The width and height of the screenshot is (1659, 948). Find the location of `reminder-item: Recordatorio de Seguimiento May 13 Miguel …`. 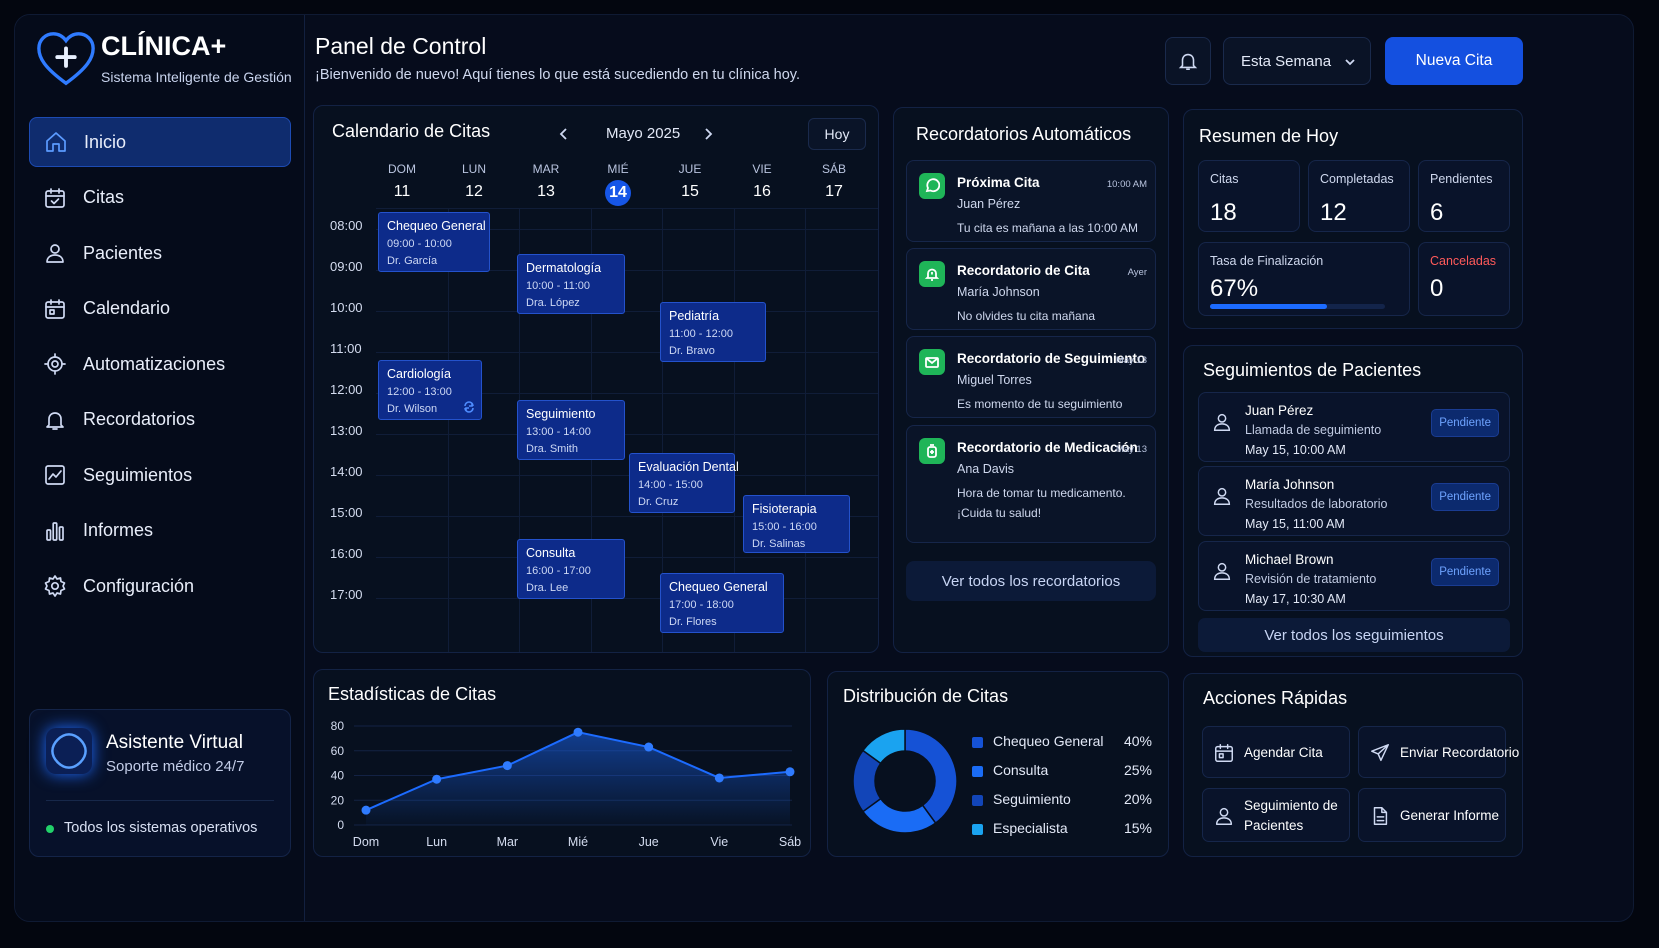

reminder-item: Recordatorio de Seguimiento May 13 Miguel … is located at coordinates (1031, 377).